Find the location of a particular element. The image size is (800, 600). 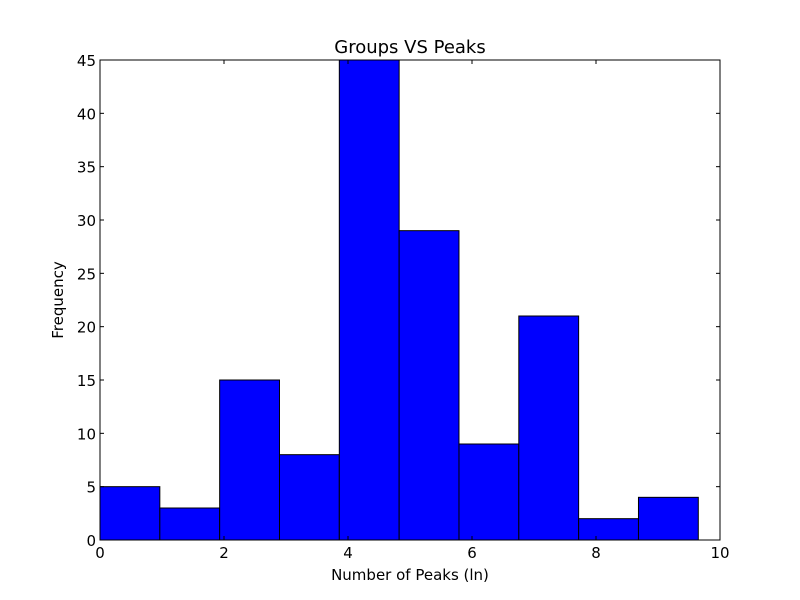

y-tick-label: 10 is located at coordinates (86, 434).